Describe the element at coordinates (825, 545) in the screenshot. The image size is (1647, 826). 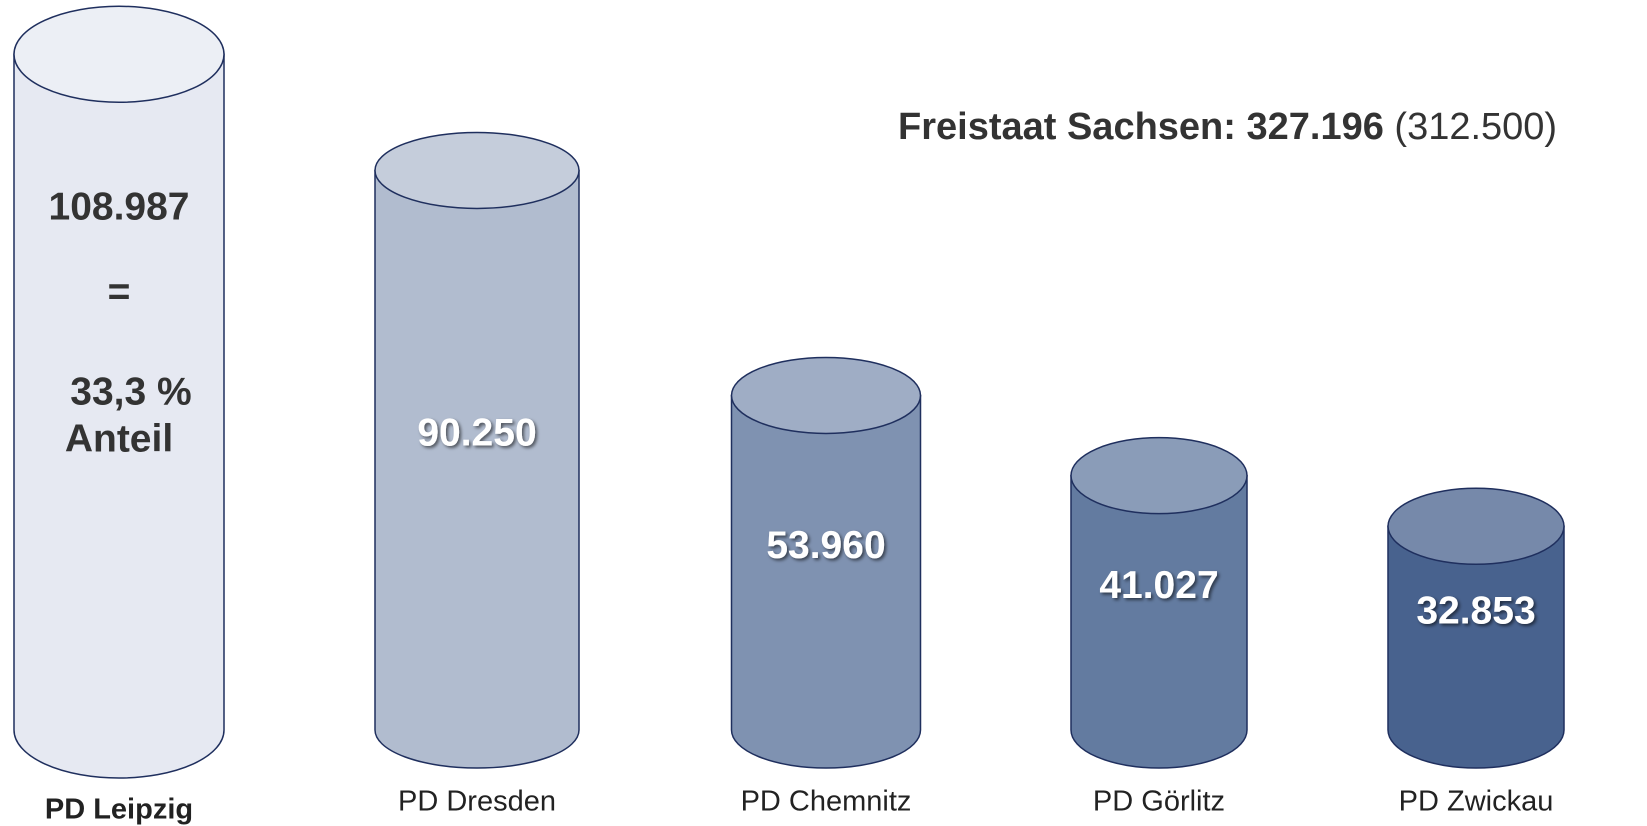
I see `value-label: 53.960` at that location.